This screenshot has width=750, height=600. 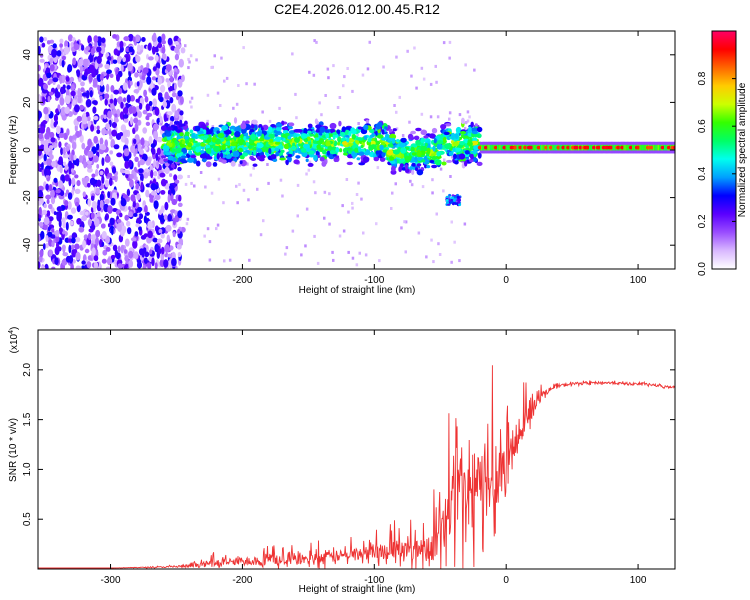 What do you see at coordinates (242, 280) in the screenshot?
I see `x-tick-label: -200` at bounding box center [242, 280].